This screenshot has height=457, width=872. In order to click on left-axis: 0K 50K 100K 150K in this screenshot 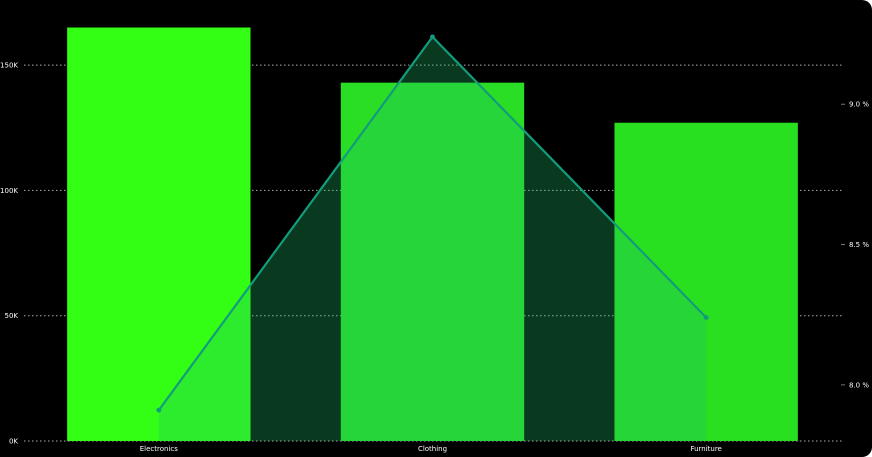, I will do `click(9, 254)`.